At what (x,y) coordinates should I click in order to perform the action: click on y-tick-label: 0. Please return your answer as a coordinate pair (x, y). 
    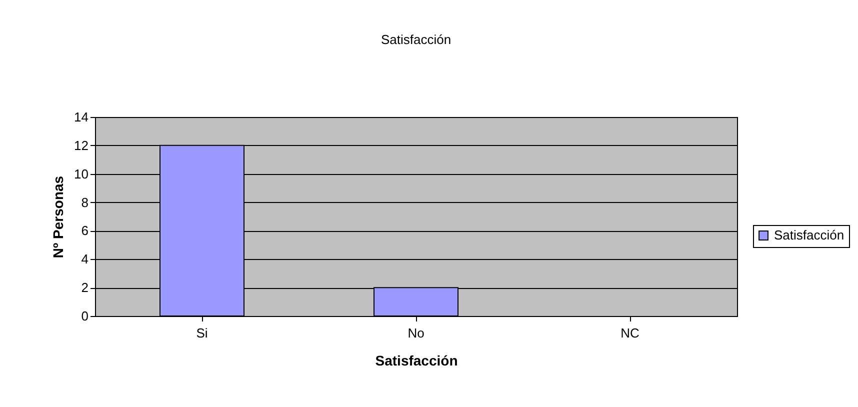
    Looking at the image, I should click on (84, 316).